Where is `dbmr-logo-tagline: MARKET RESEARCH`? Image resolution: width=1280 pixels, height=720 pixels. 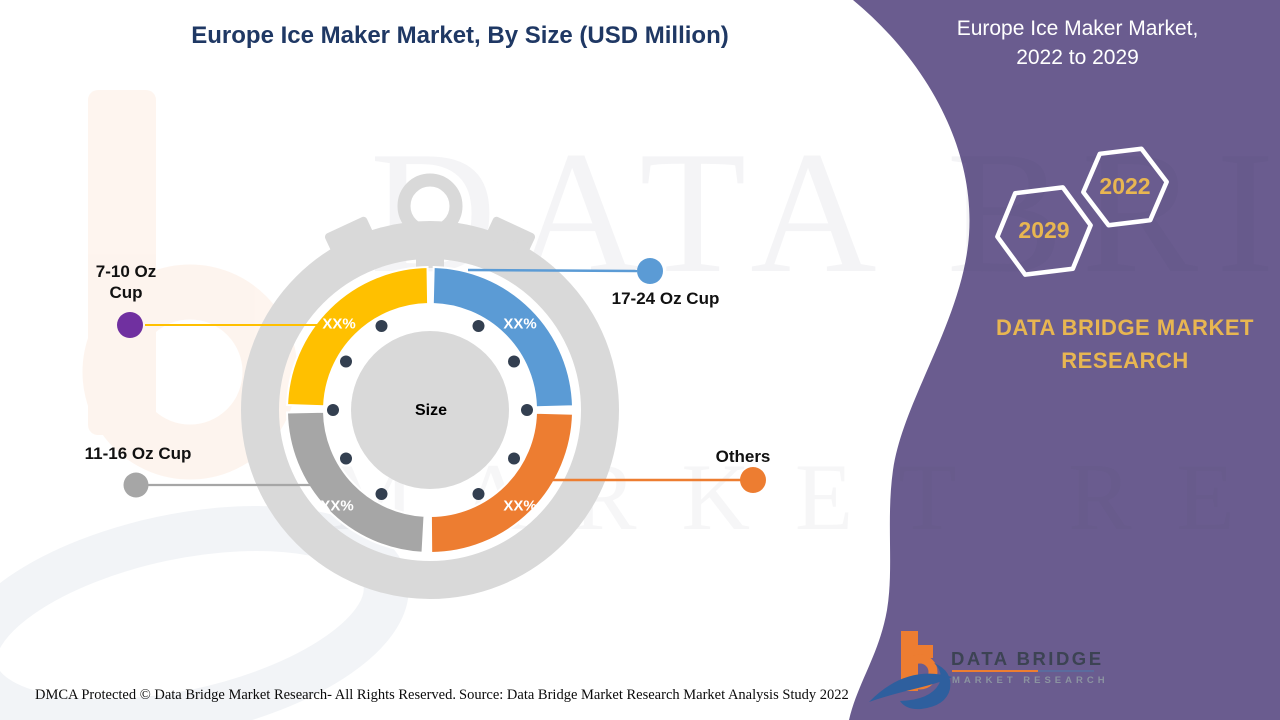 dbmr-logo-tagline: MARKET RESEARCH is located at coordinates (1030, 680).